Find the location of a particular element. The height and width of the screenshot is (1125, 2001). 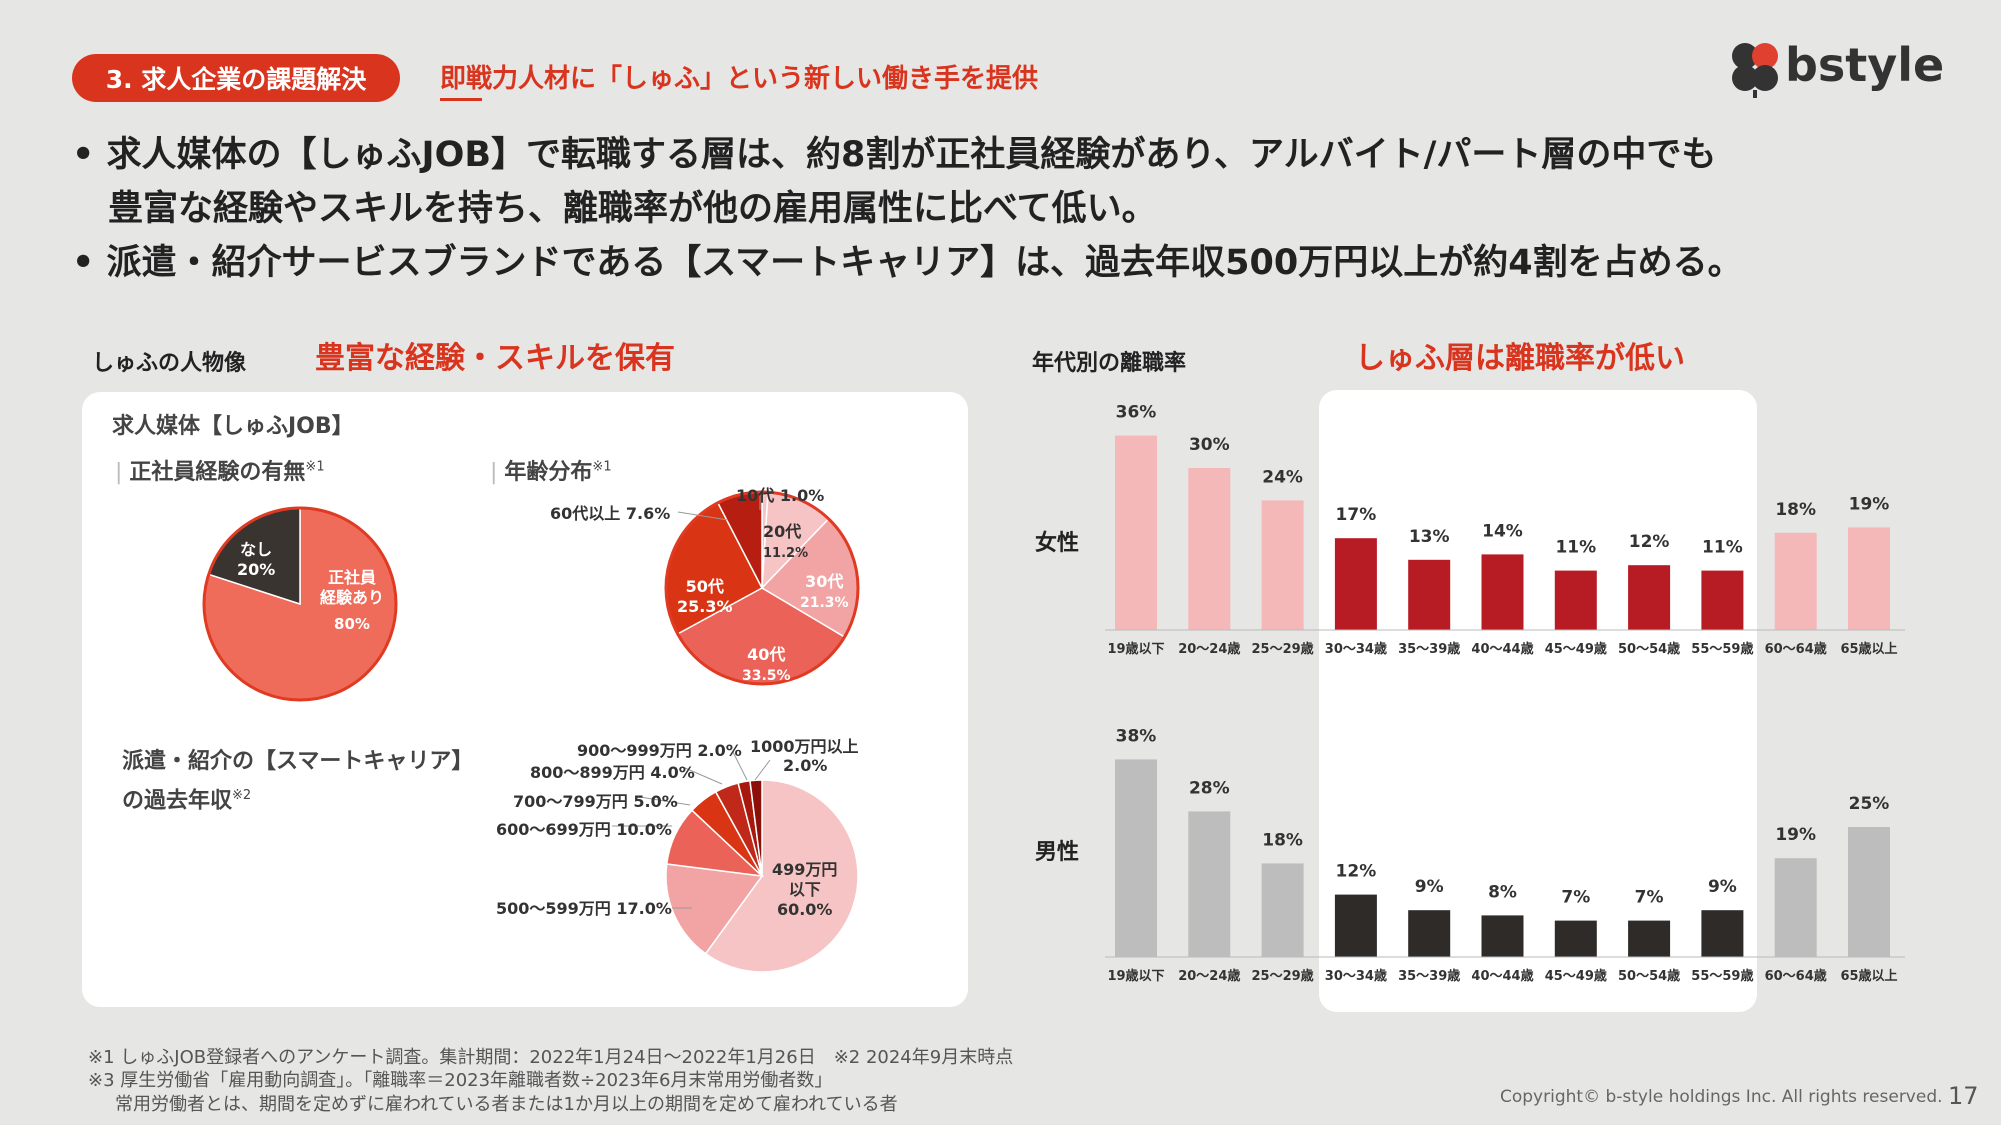

pie3-callout-900: 900〜999万円 2.0% is located at coordinates (659, 750).